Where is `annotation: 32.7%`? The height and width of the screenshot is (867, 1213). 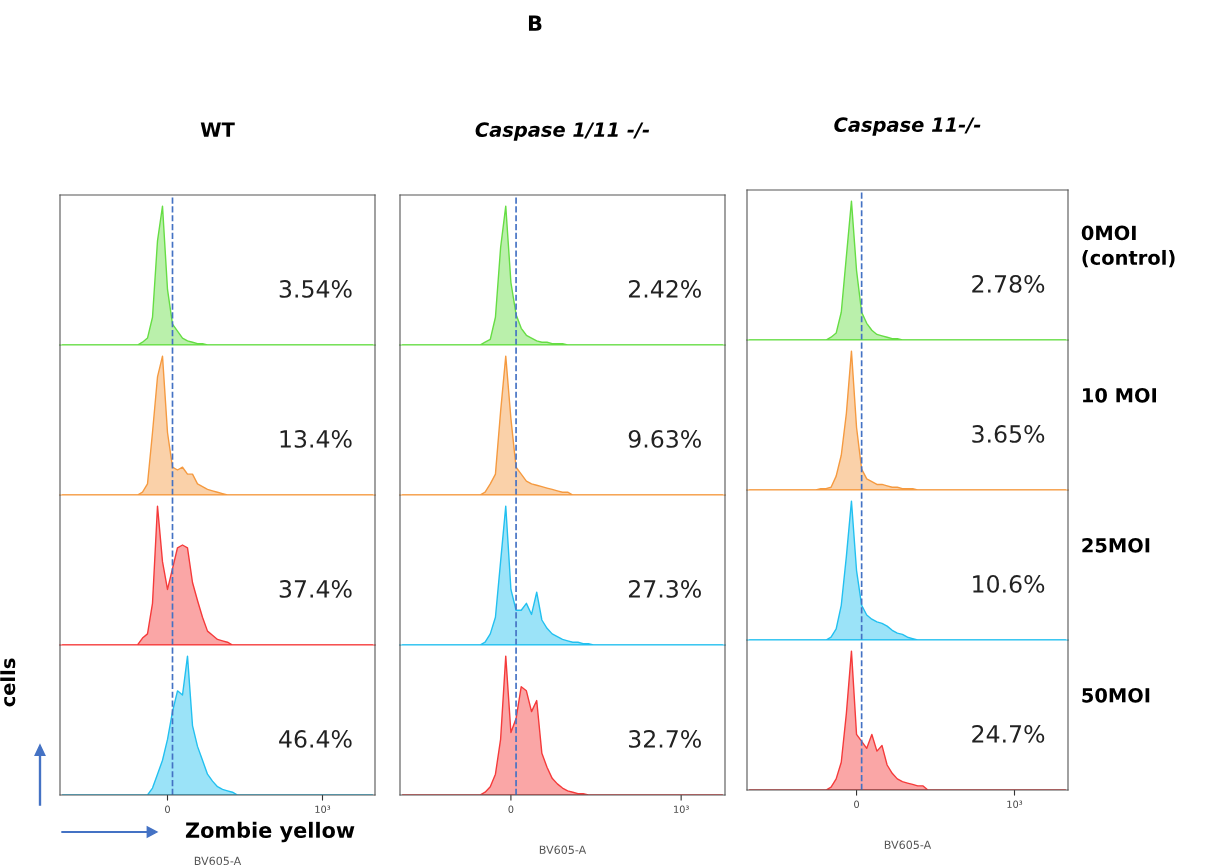
annotation: 32.7% is located at coordinates (665, 738).